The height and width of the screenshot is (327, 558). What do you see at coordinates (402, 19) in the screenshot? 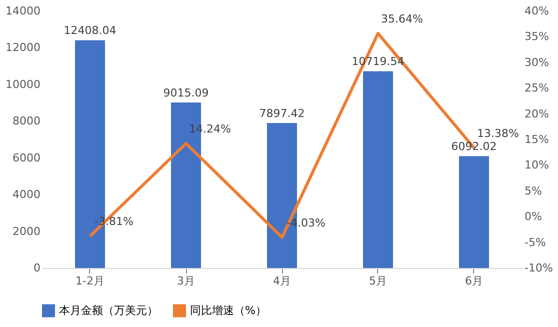
I see `data-label: 35.64%` at bounding box center [402, 19].